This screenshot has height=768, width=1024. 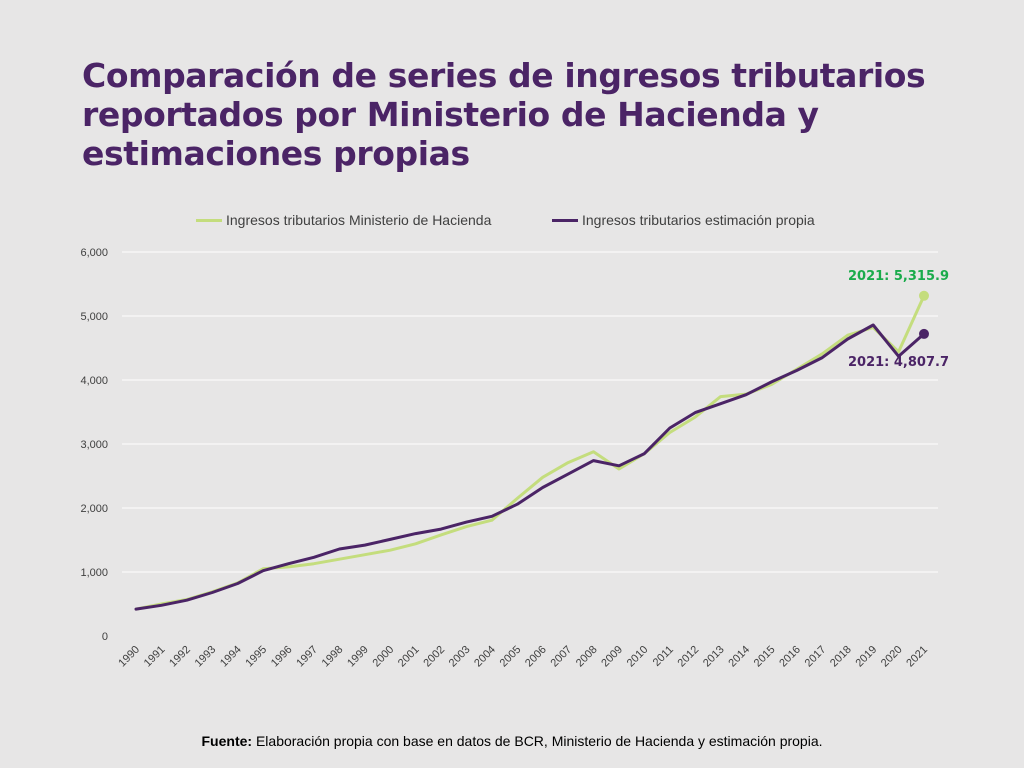 What do you see at coordinates (790, 657) in the screenshot?
I see `x-tick-label: 2016` at bounding box center [790, 657].